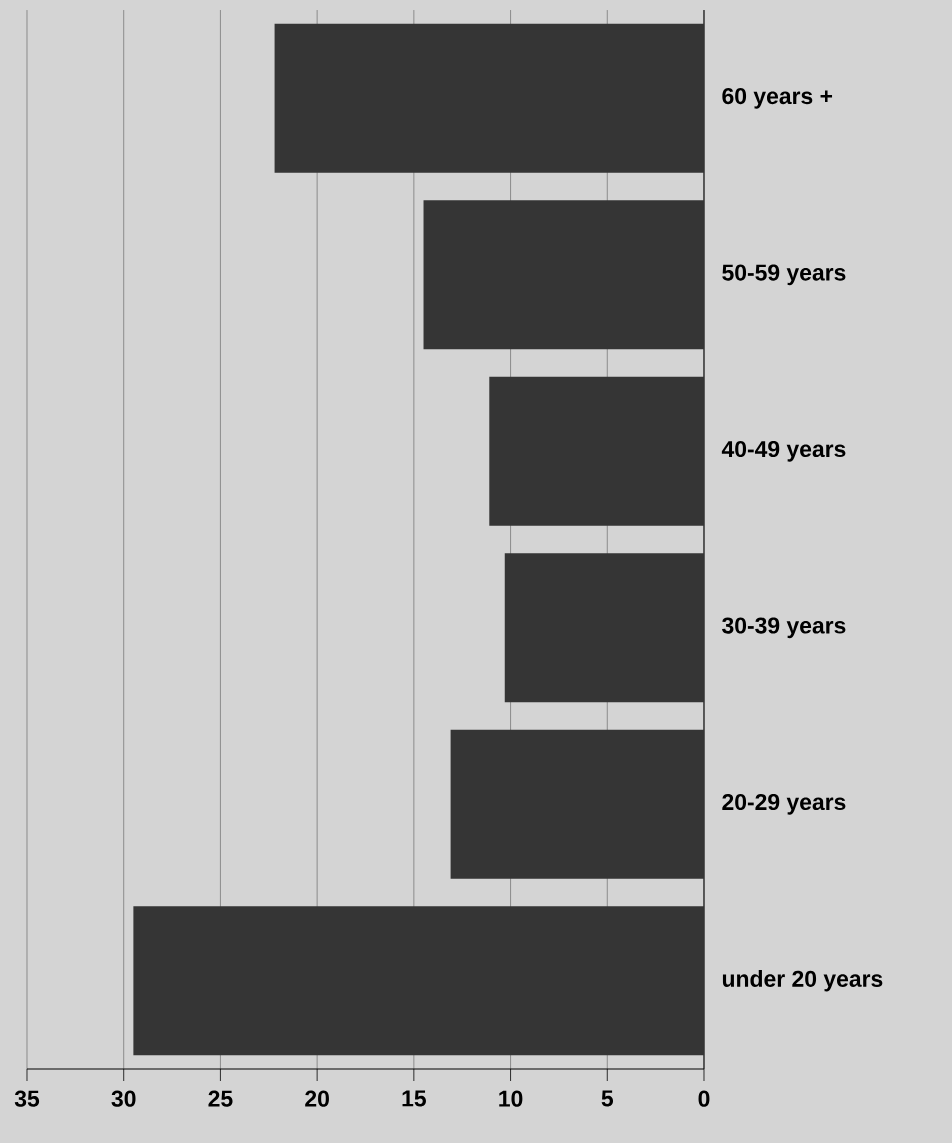 The width and height of the screenshot is (952, 1143). What do you see at coordinates (777, 98) in the screenshot?
I see `y-tick-label: 60 years +` at bounding box center [777, 98].